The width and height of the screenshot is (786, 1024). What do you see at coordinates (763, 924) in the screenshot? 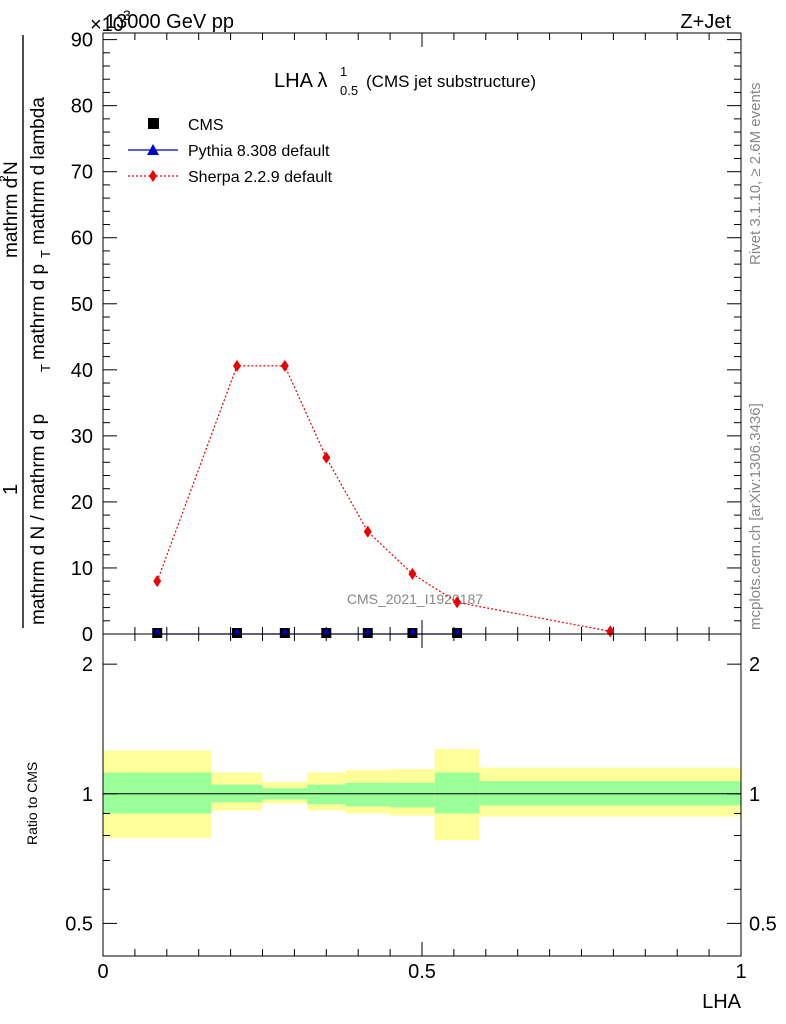
I see `ratio-y-tick-label-right: 0.5` at bounding box center [763, 924].